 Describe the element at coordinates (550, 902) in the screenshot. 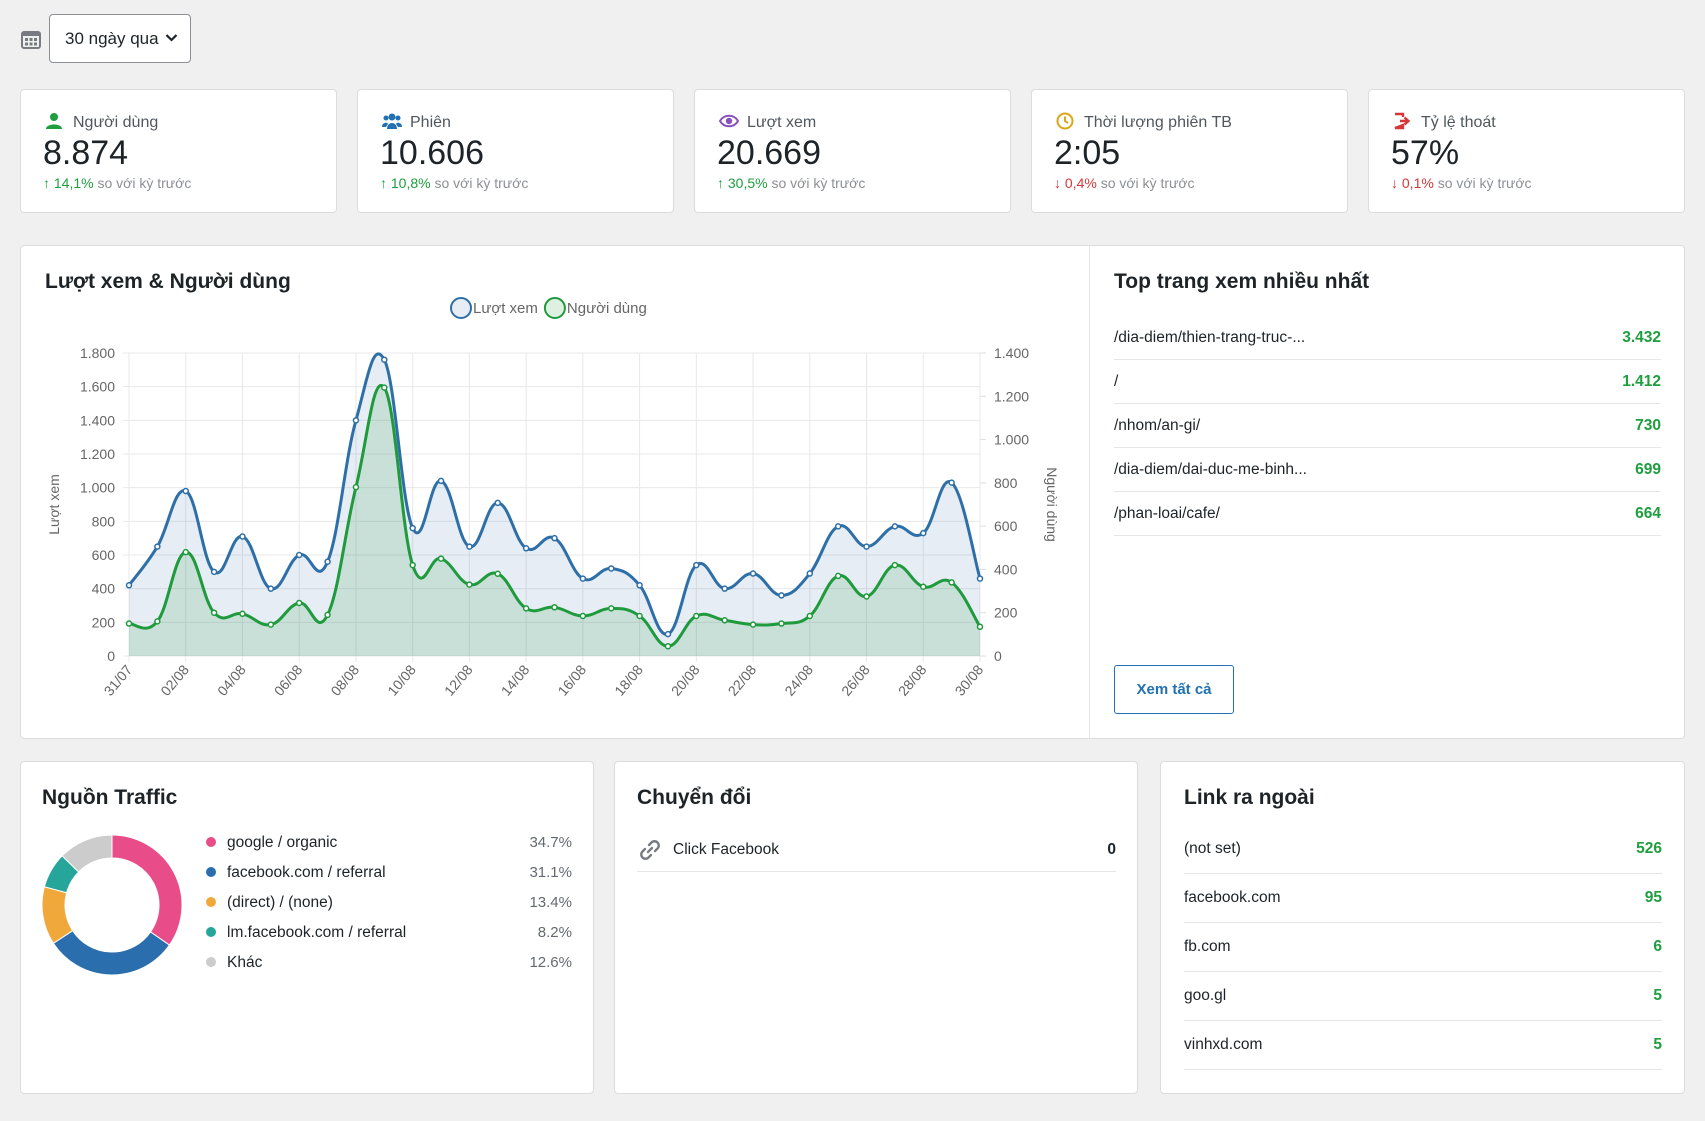

I see `legend-percent: 13.4%` at that location.